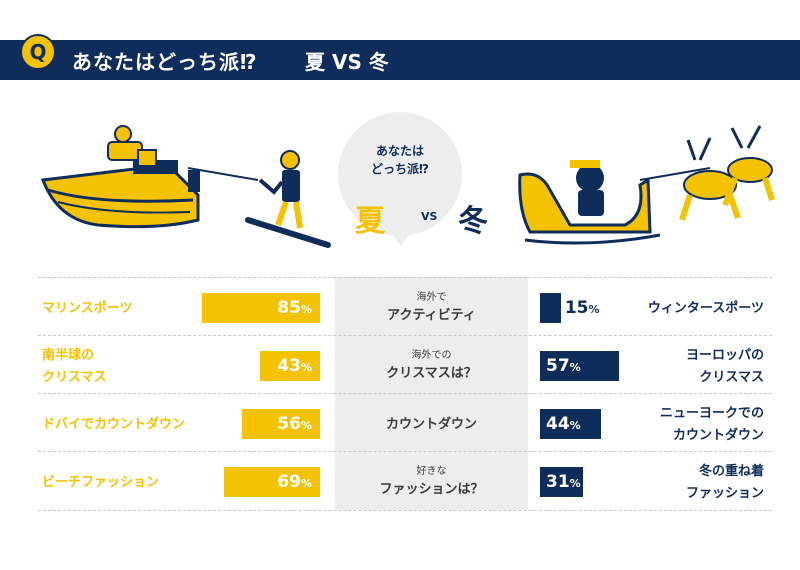  I want to click on center-category-prefix: 好きな, so click(431, 471).